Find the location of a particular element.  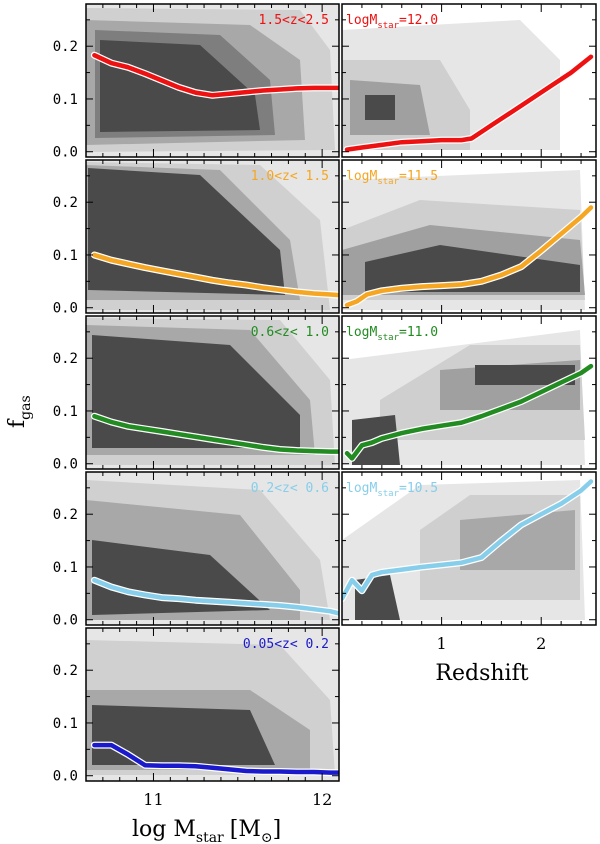

xlabel-right: Redshift is located at coordinates (481, 673).